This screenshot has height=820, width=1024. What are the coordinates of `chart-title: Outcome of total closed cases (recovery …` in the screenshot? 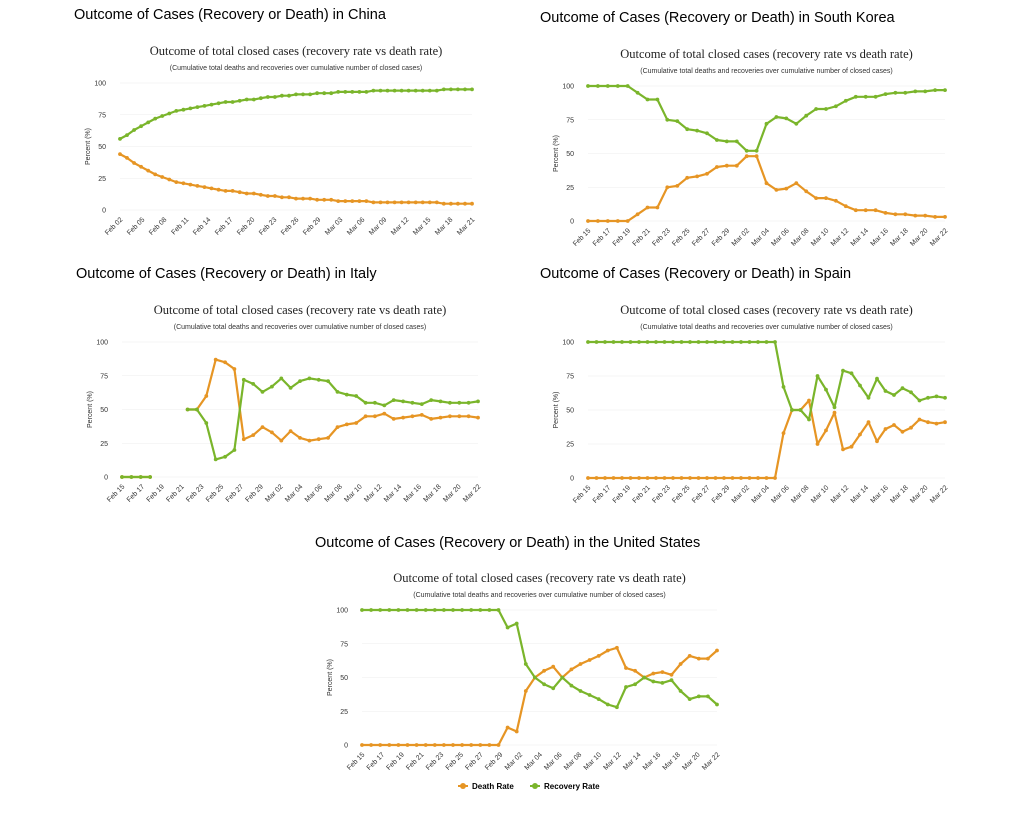 It's located at (766, 54).